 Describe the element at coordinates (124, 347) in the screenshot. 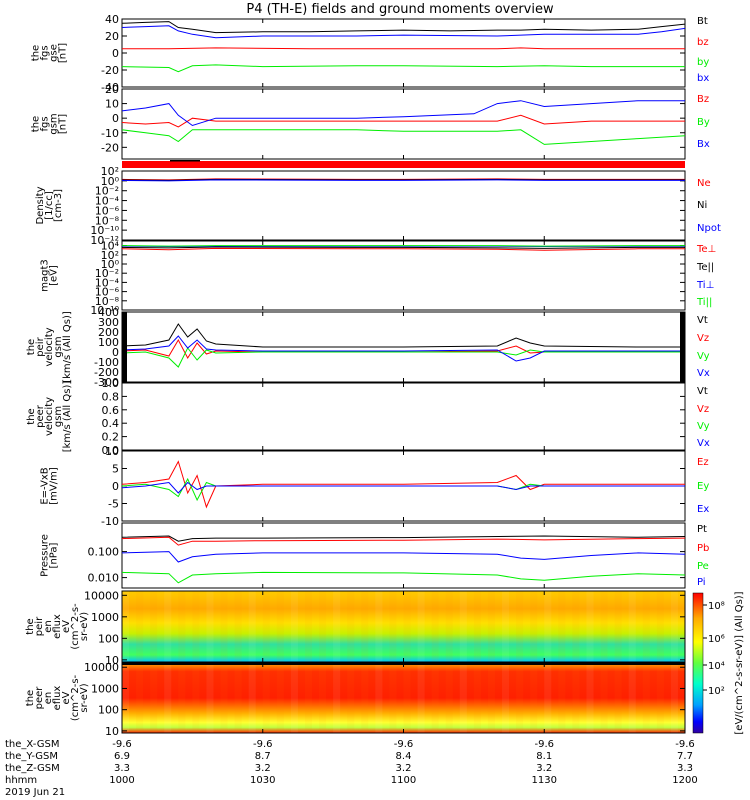

I see `data-gap-left` at that location.